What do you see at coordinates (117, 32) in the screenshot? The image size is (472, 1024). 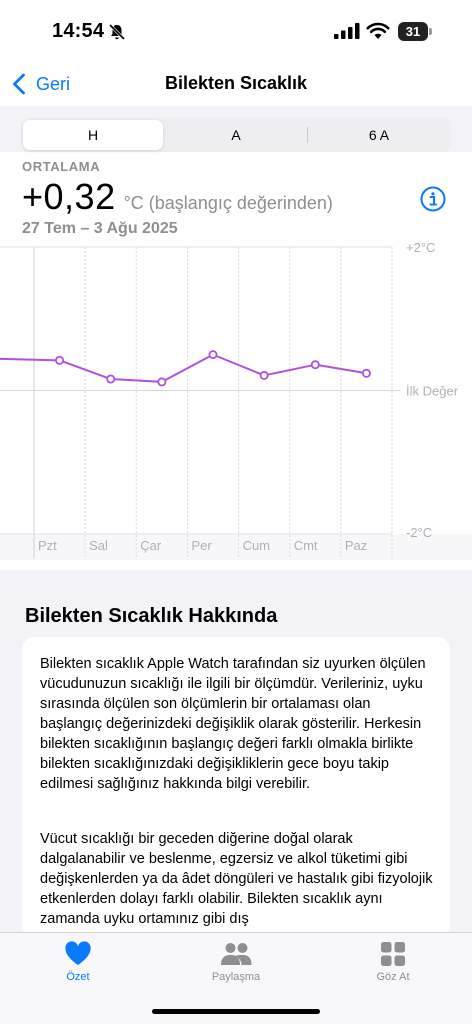 I see `silent-bell-icon` at bounding box center [117, 32].